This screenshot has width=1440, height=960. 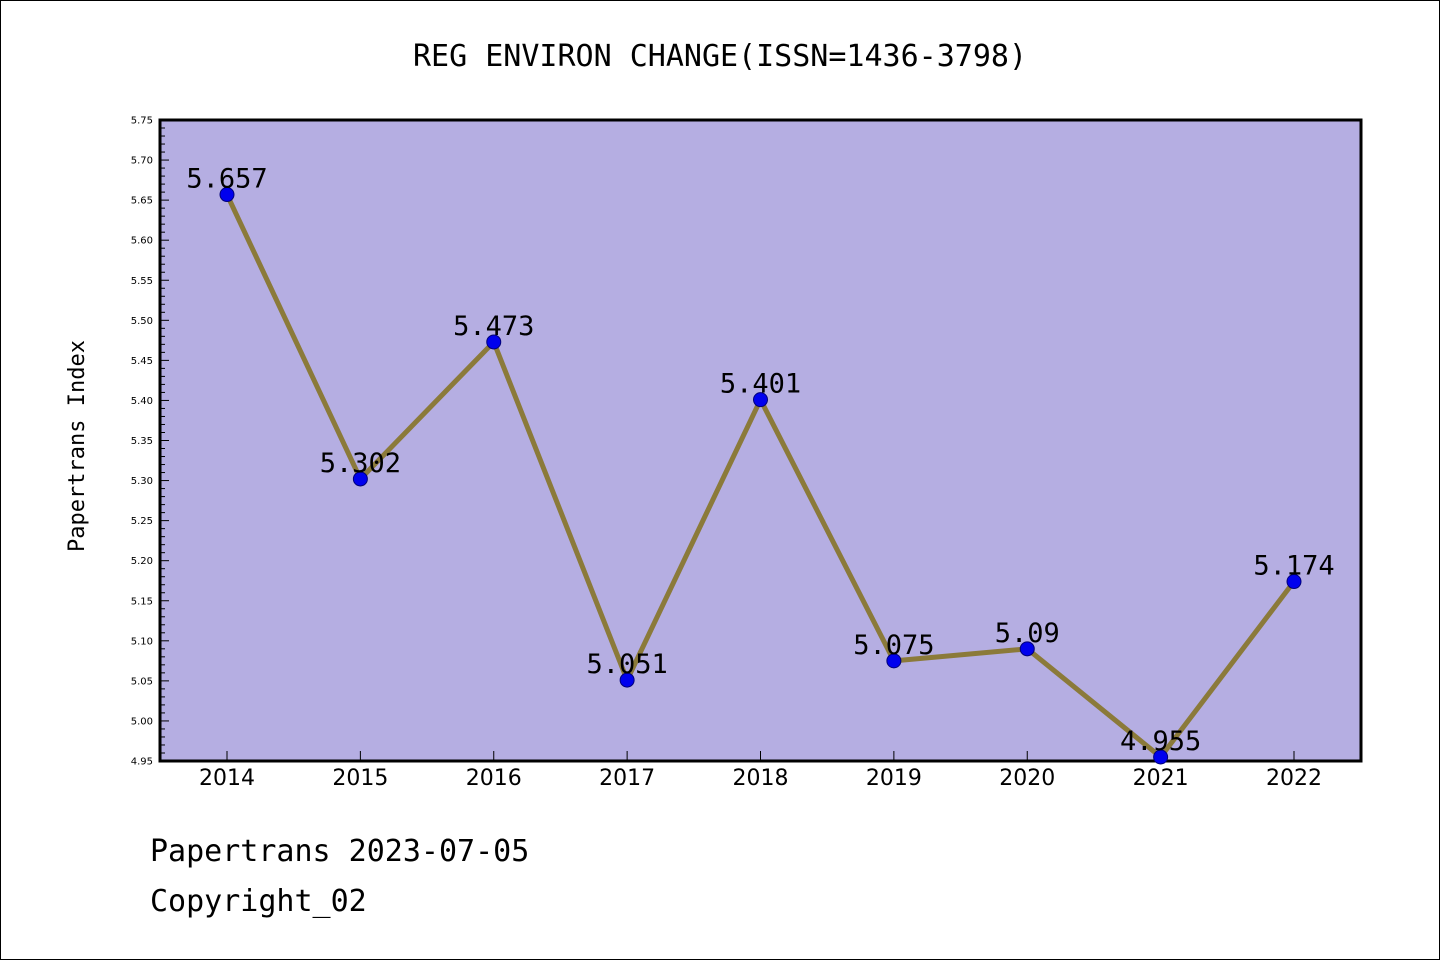 I want to click on chart-title: REG ENVIRON CHANGE(ISSN=1436-3798), so click(x=720, y=56).